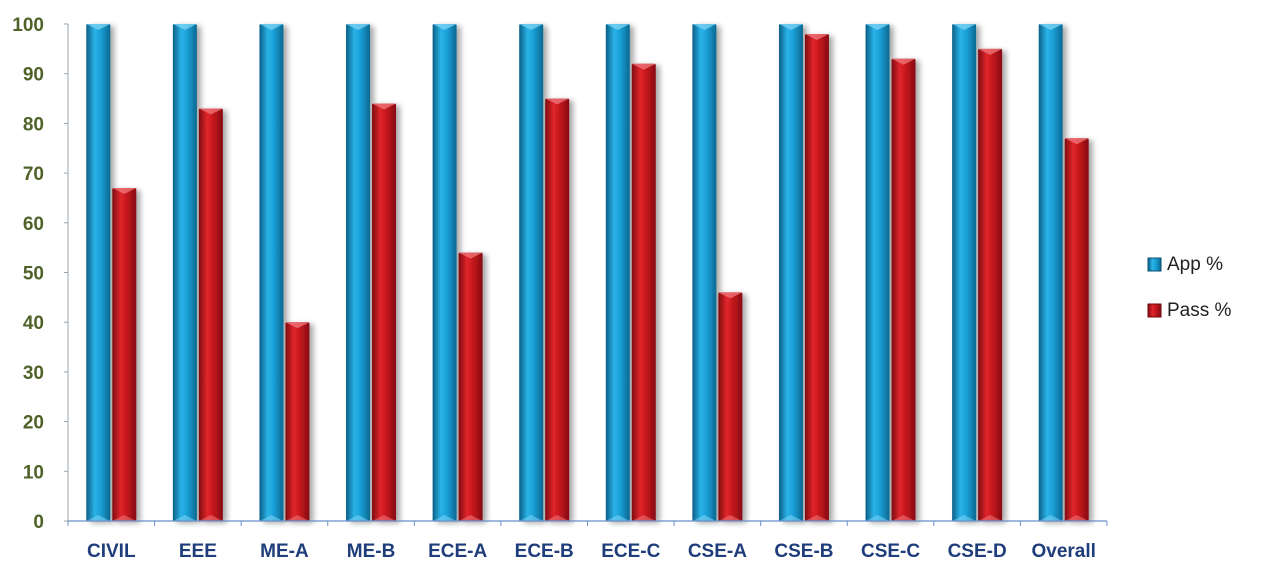 Image resolution: width=1274 pixels, height=565 pixels. Describe the element at coordinates (1199, 310) in the screenshot. I see `legend-label: Pass %` at that location.